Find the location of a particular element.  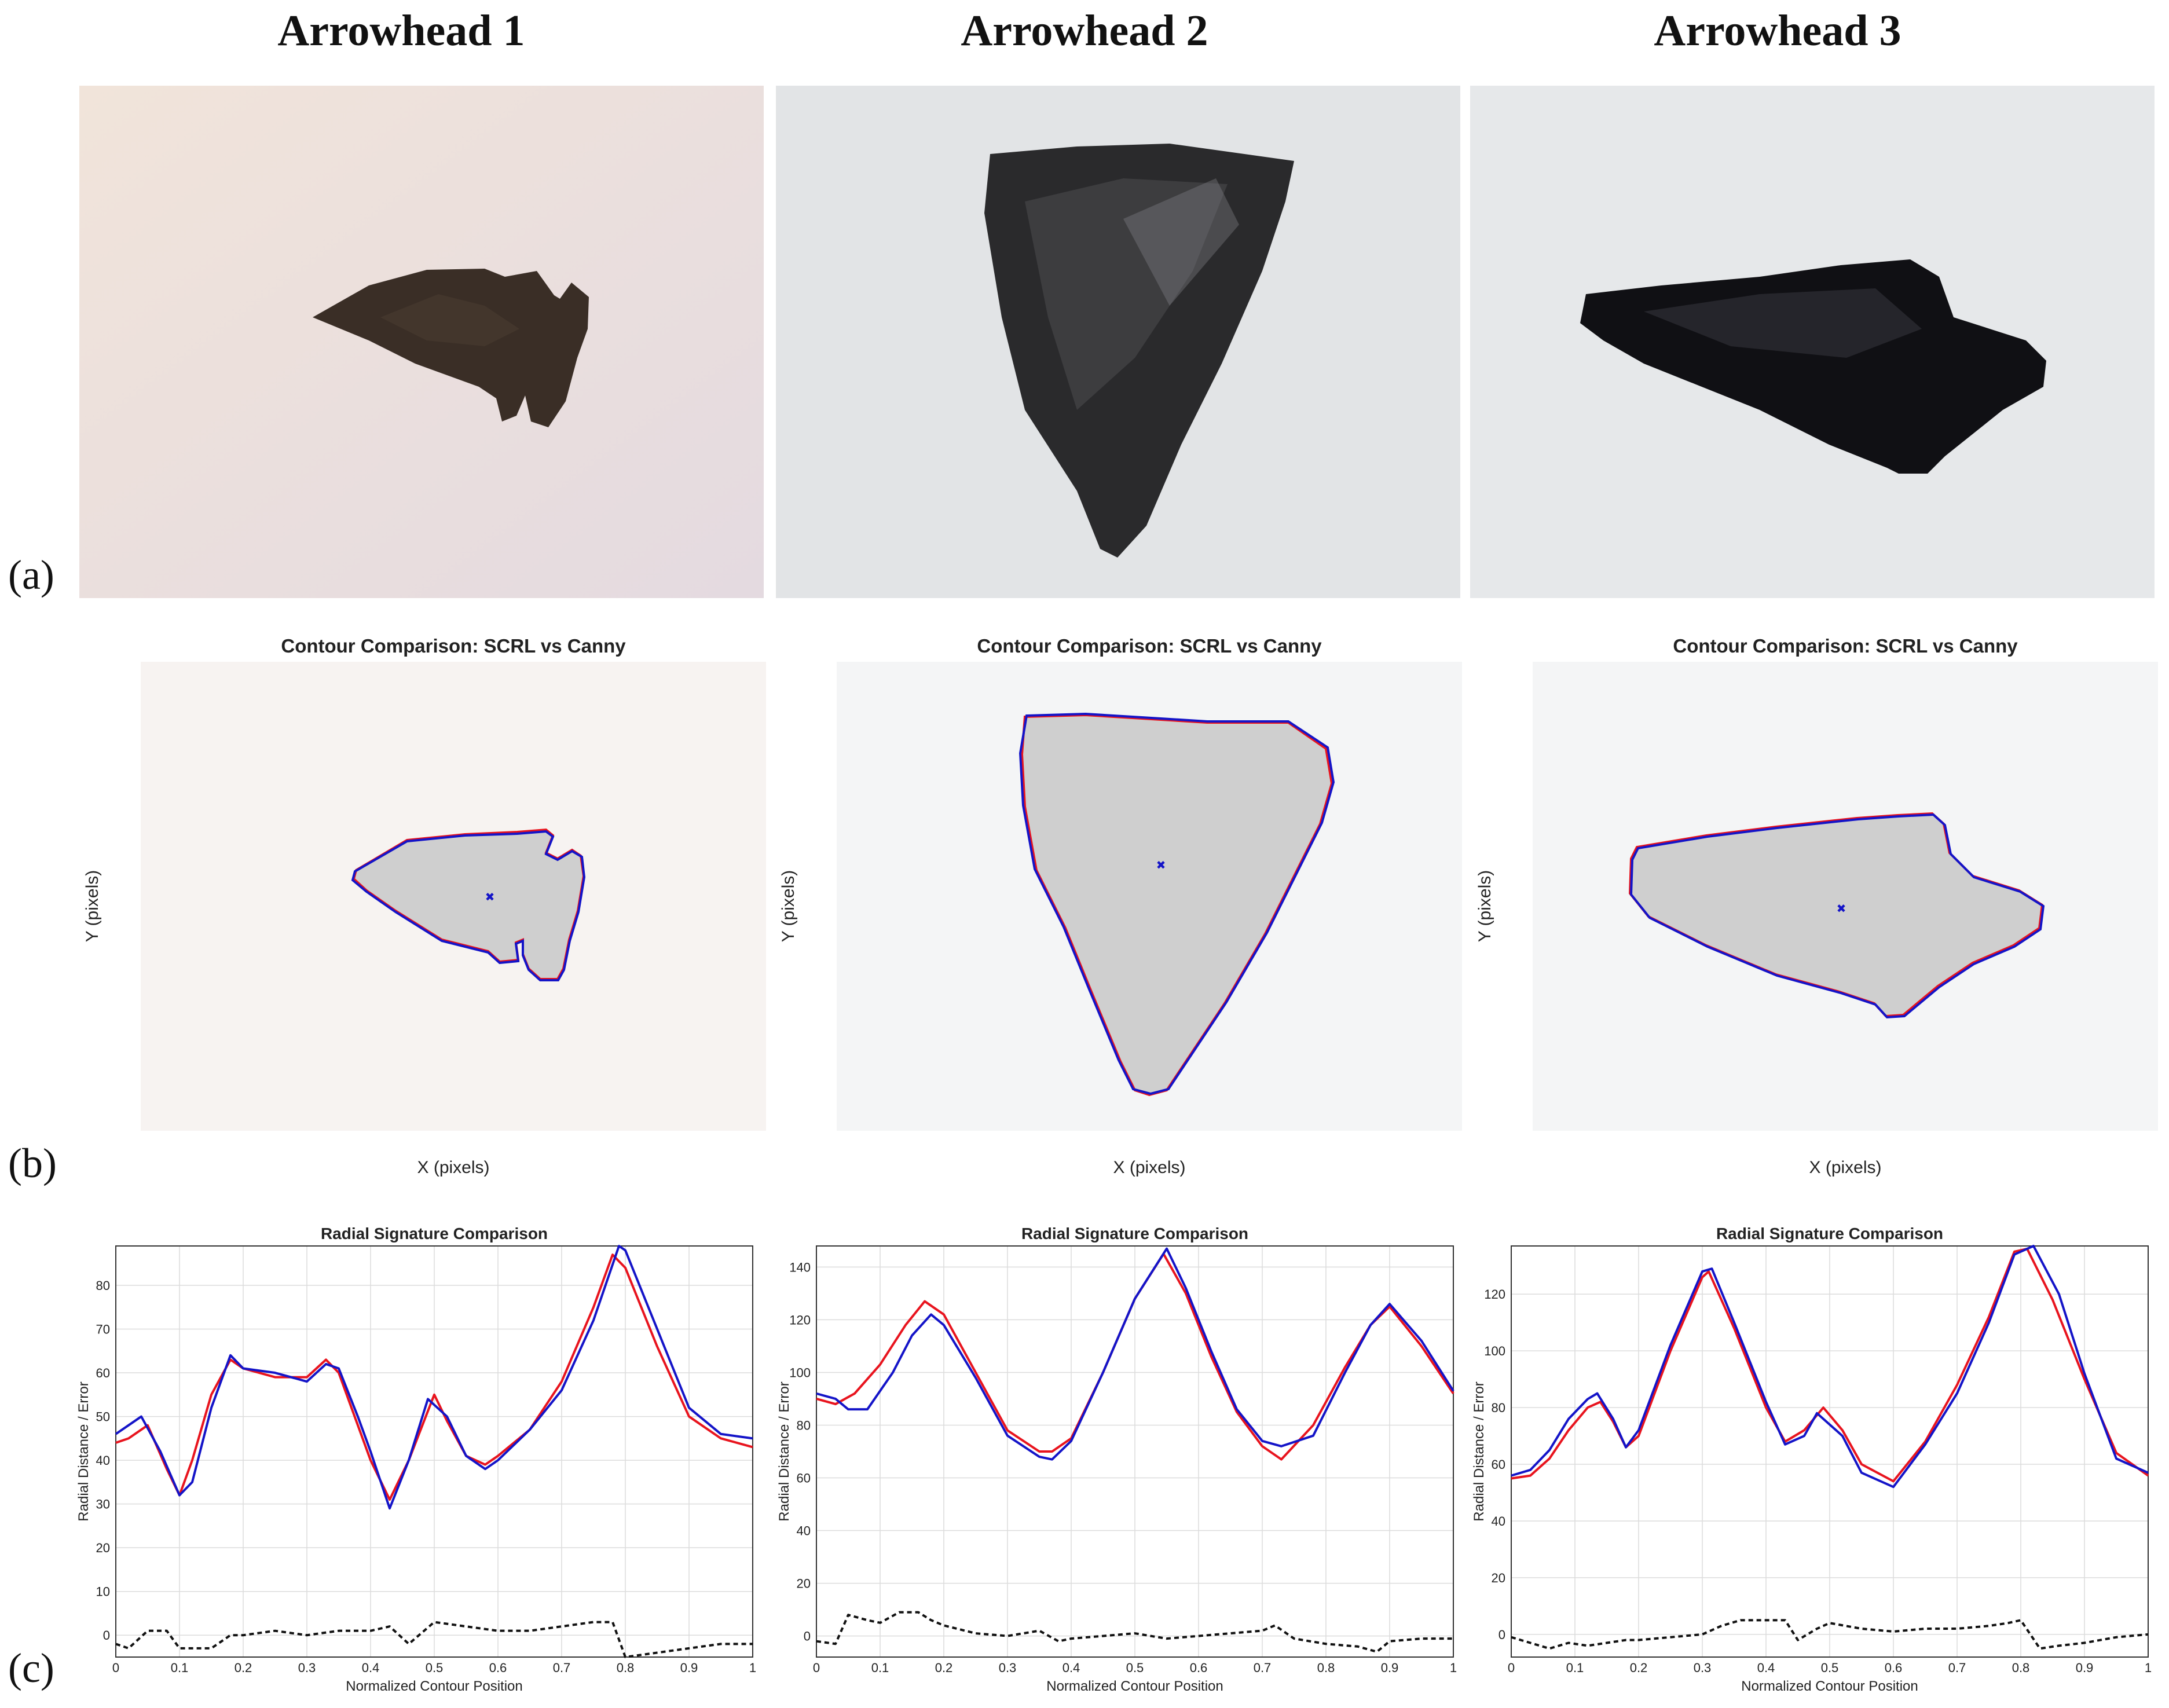

arrowhead-3-photo is located at coordinates (1813, 342).